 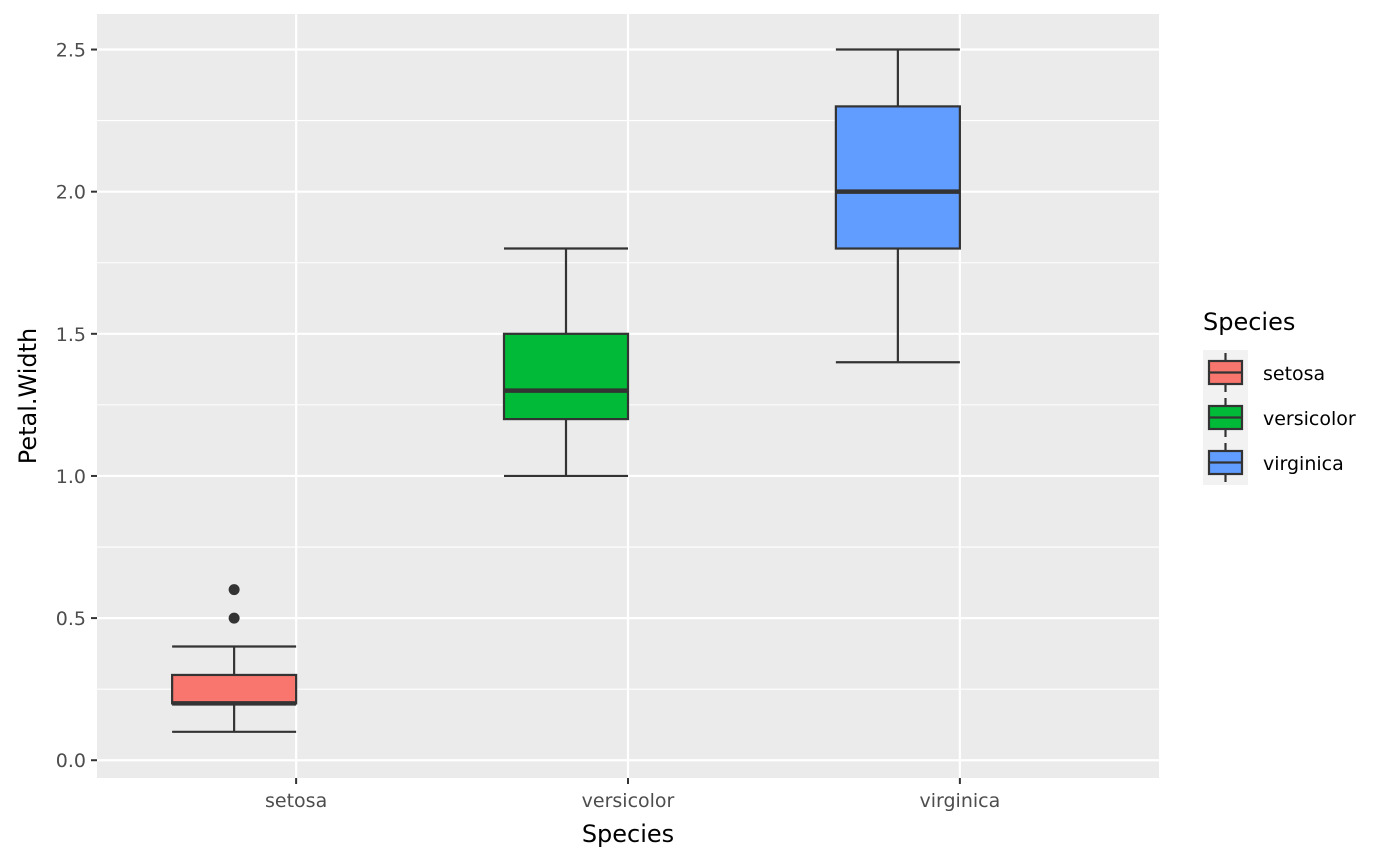 I want to click on legend-label: setosa, so click(x=1294, y=374).